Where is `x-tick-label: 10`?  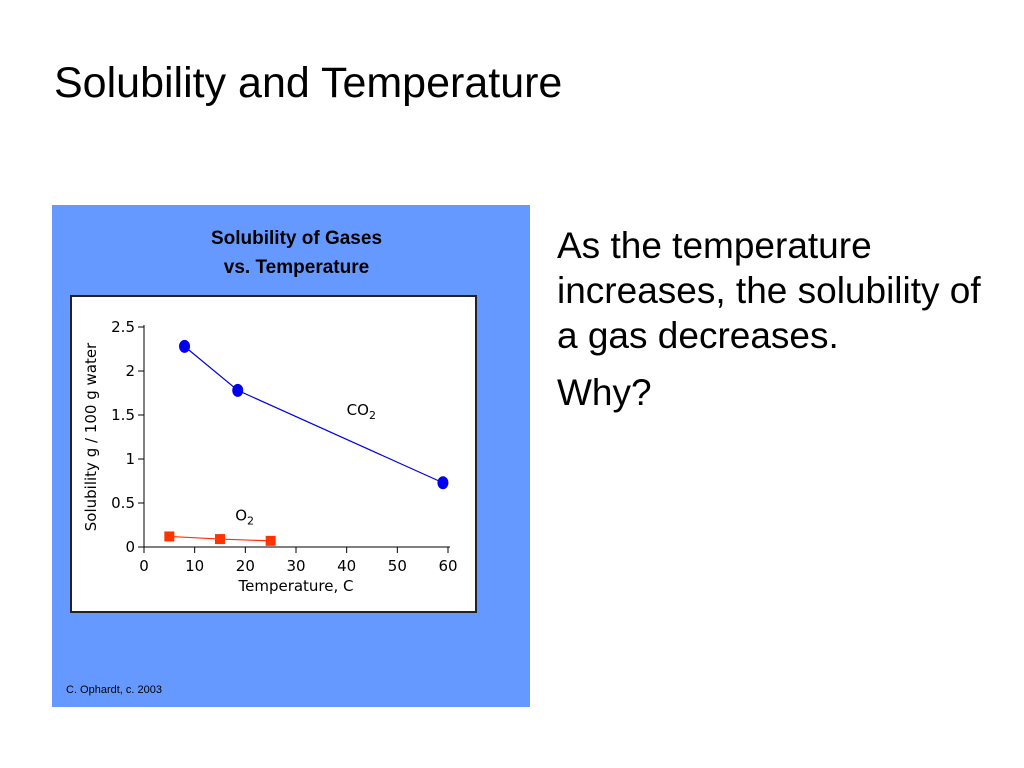
x-tick-label: 10 is located at coordinates (194, 566).